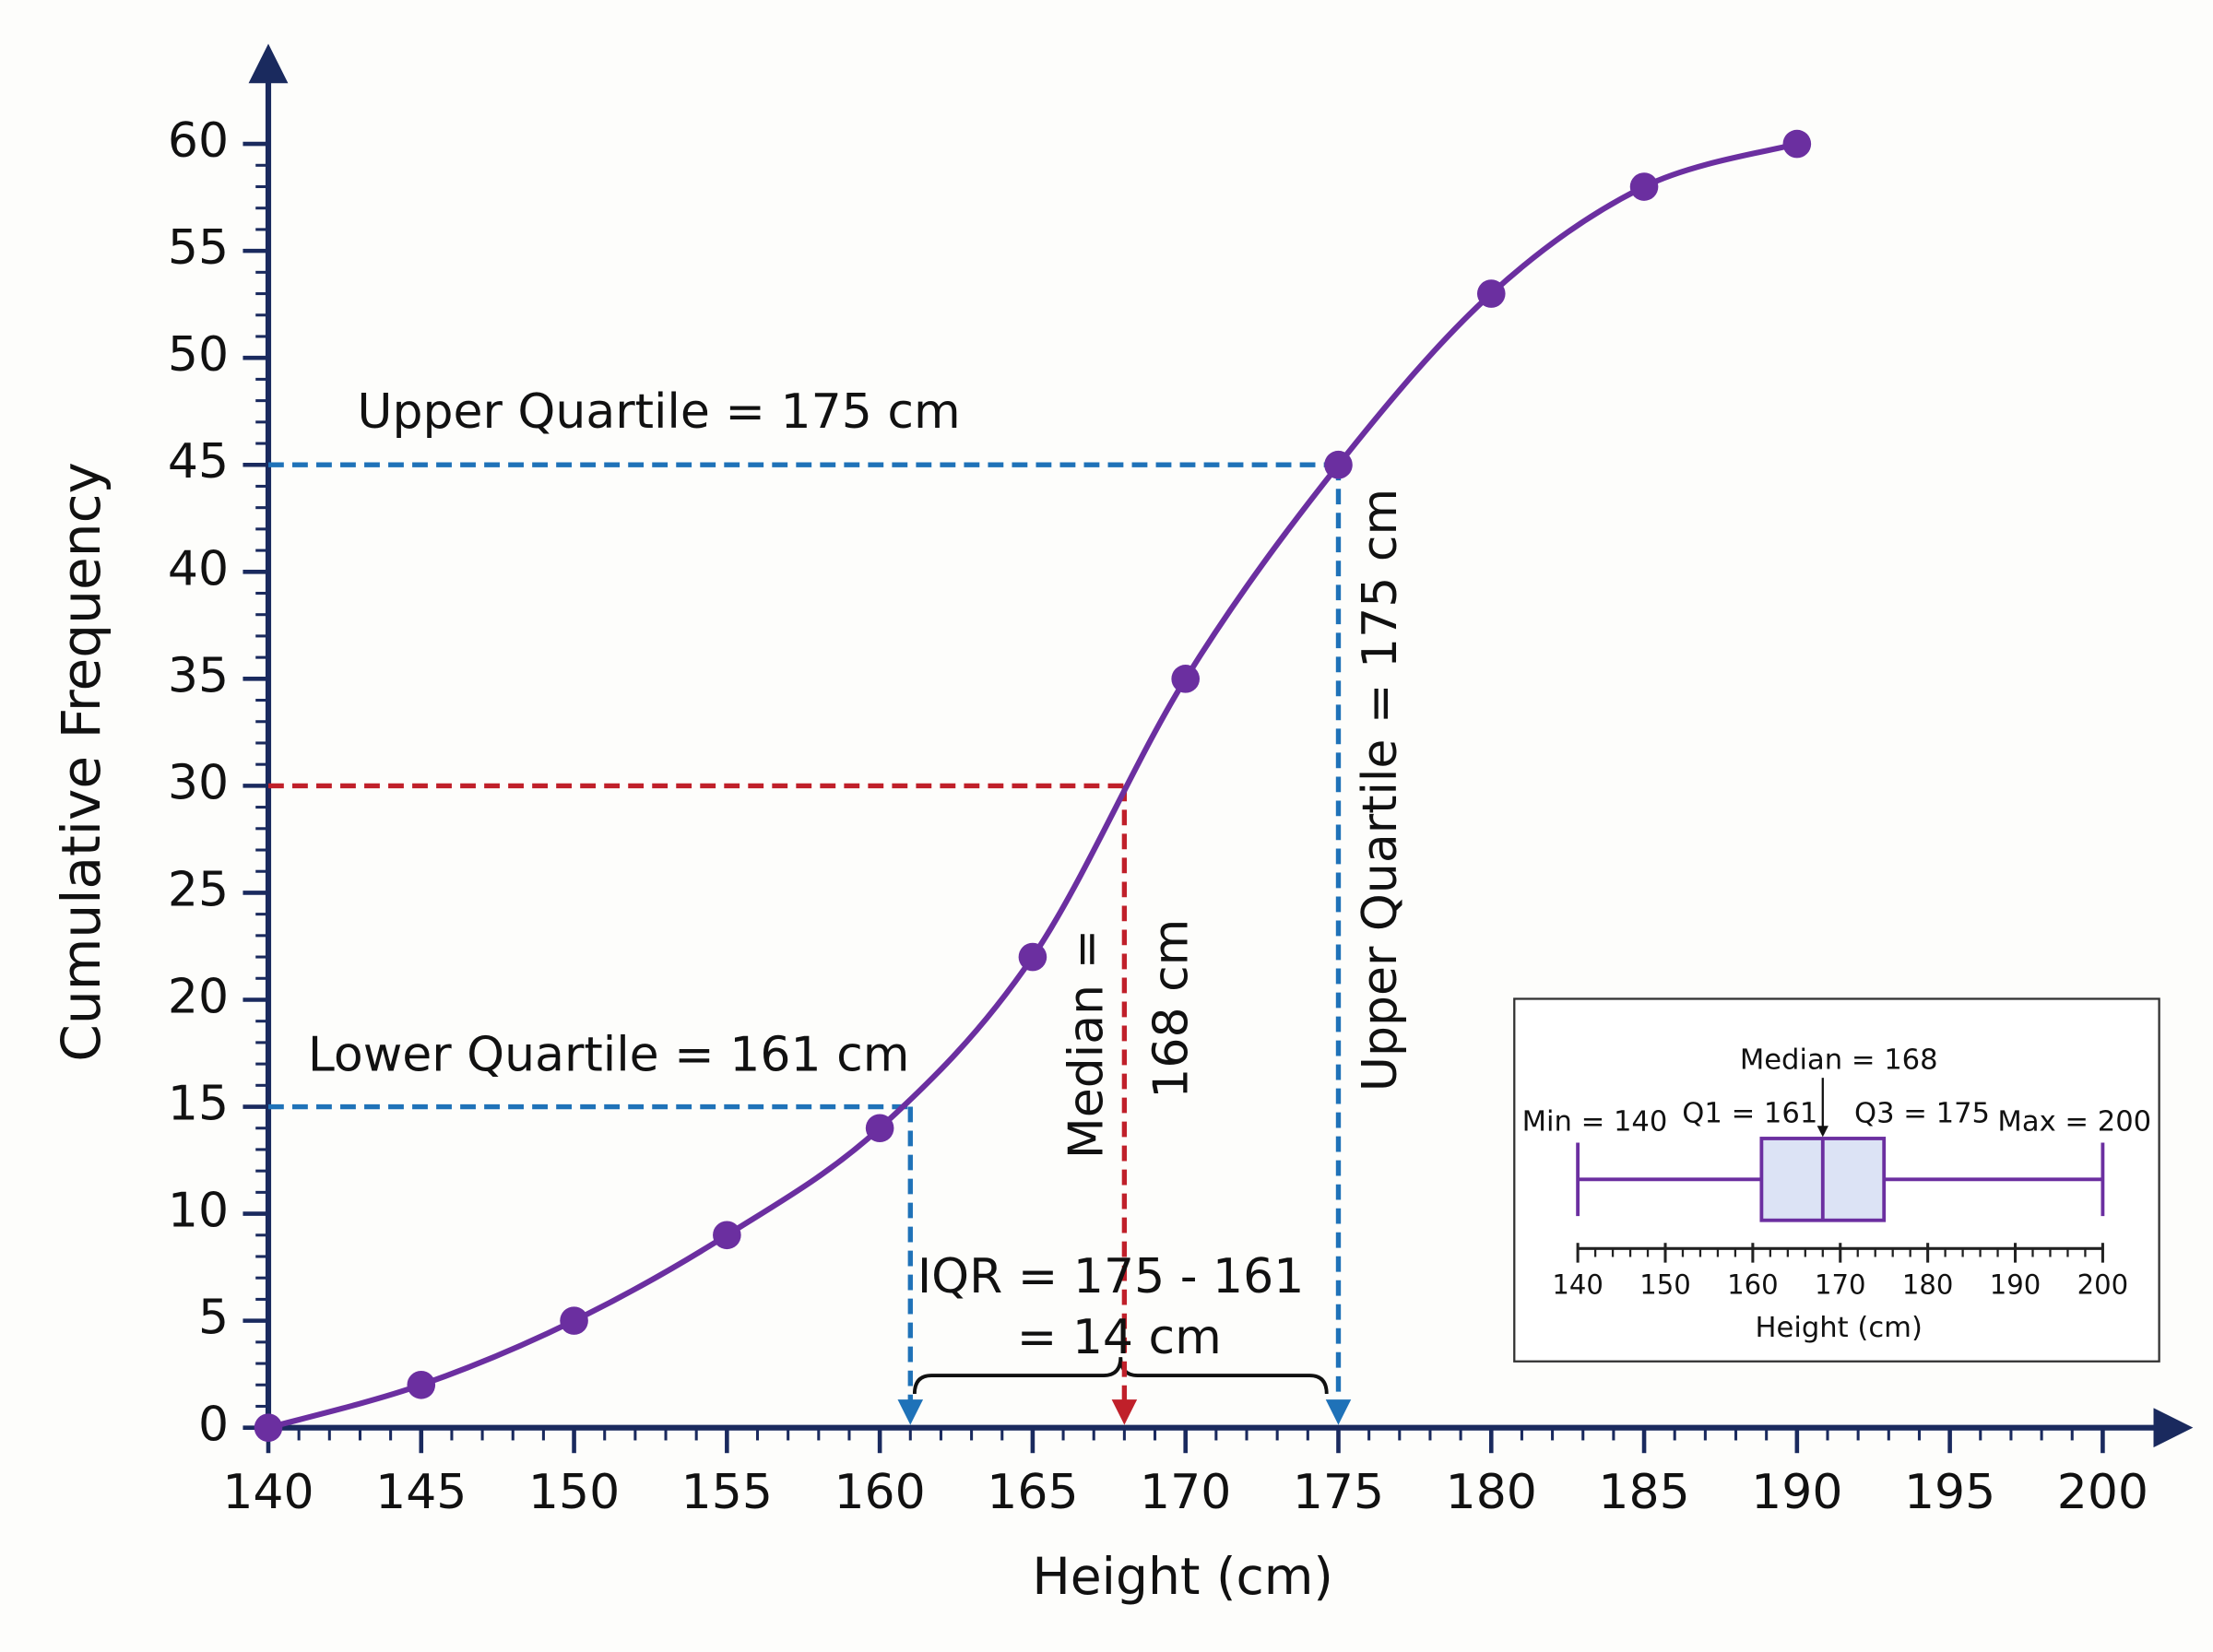 The image size is (2213, 1652). I want to click on x-tick-label: 190, so click(1796, 1492).